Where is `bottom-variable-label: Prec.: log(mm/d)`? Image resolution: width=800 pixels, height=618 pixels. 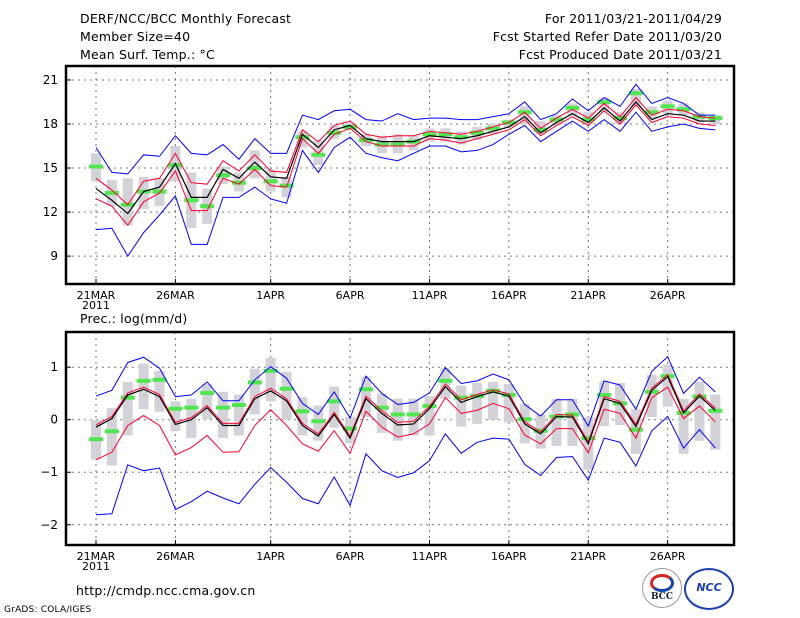
bottom-variable-label: Prec.: log(mm/d) is located at coordinates (134, 318).